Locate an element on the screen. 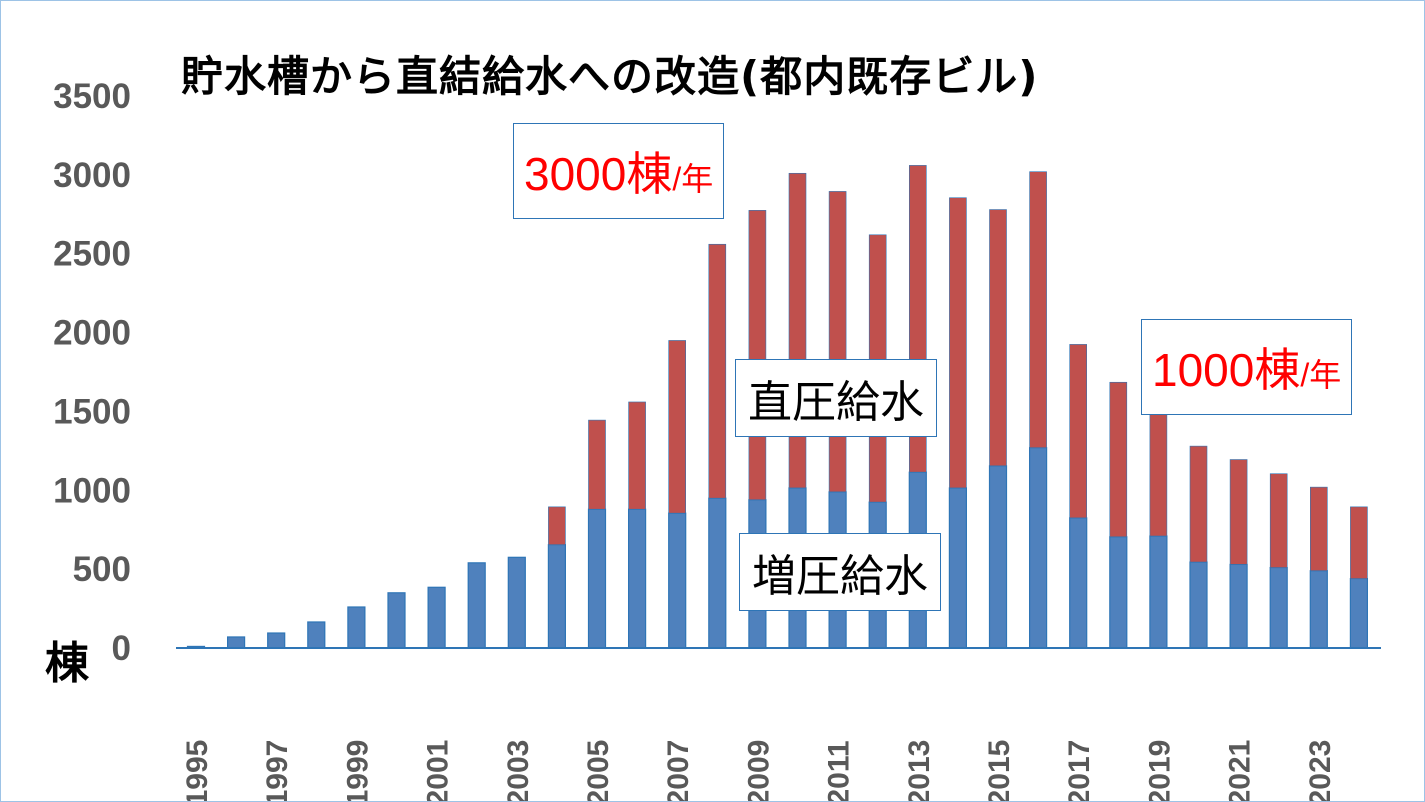 The height and width of the screenshot is (802, 1425). bar-direct-2009 is located at coordinates (757, 355).